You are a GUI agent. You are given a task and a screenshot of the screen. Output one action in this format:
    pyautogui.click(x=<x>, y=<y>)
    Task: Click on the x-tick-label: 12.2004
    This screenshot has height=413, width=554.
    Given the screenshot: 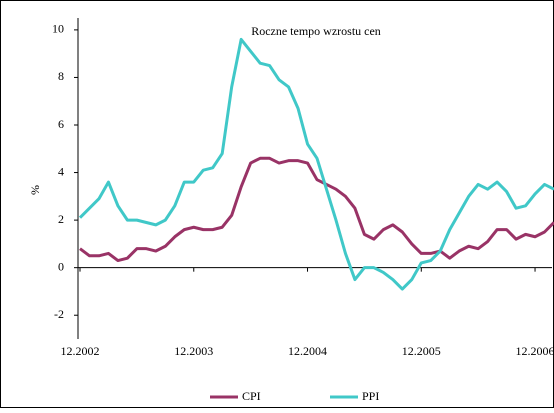 What is the action you would take?
    pyautogui.click(x=307, y=351)
    